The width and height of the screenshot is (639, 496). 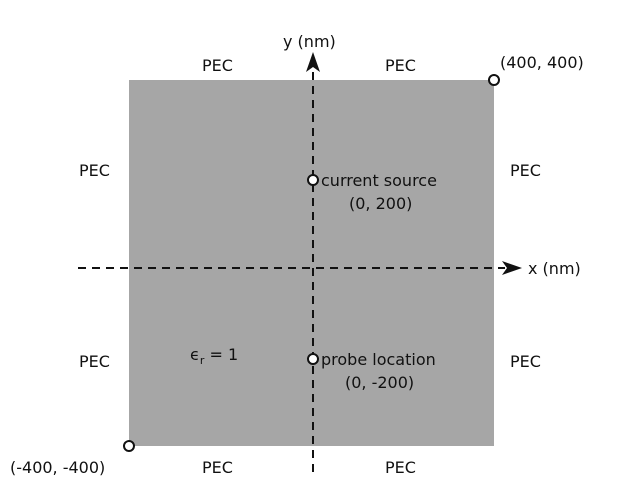 I want to click on pec-top-left-label: PEC, so click(x=217, y=65).